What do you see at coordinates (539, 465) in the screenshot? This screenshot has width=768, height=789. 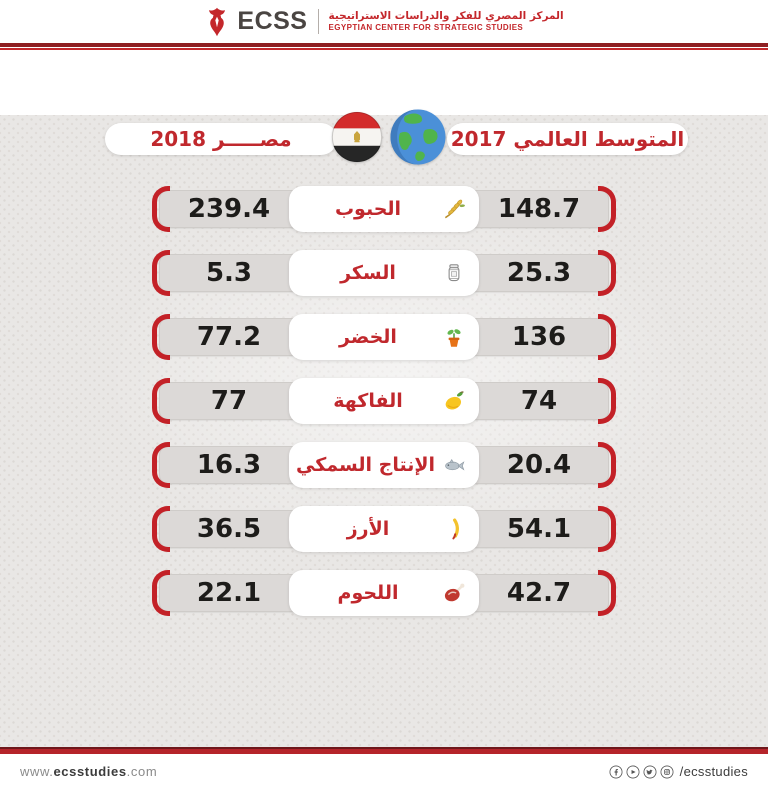 I see `global-value: 20.4` at bounding box center [539, 465].